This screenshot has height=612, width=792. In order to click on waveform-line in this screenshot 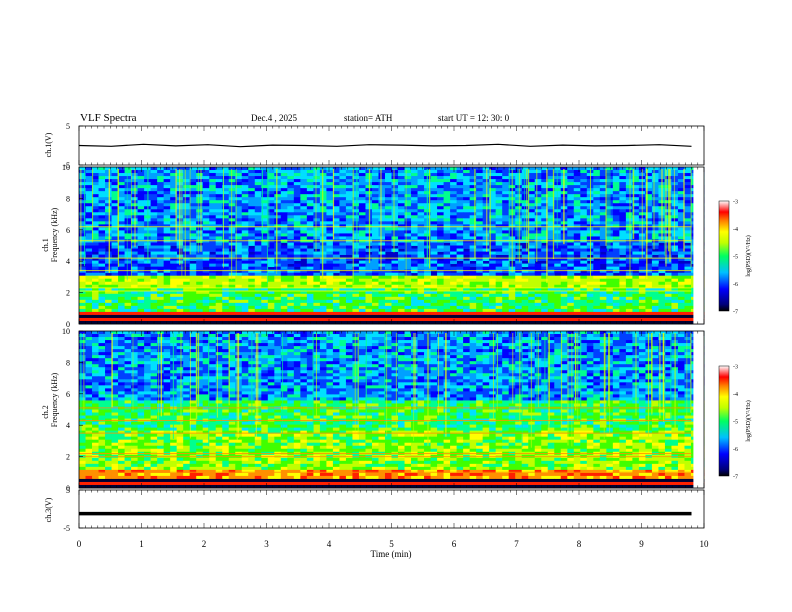, I will do `click(385, 145)`.